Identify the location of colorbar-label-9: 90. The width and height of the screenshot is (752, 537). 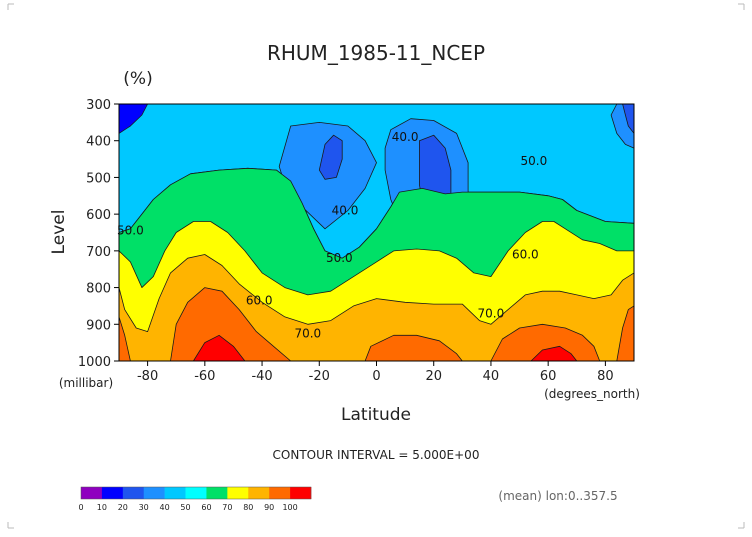
(269, 507).